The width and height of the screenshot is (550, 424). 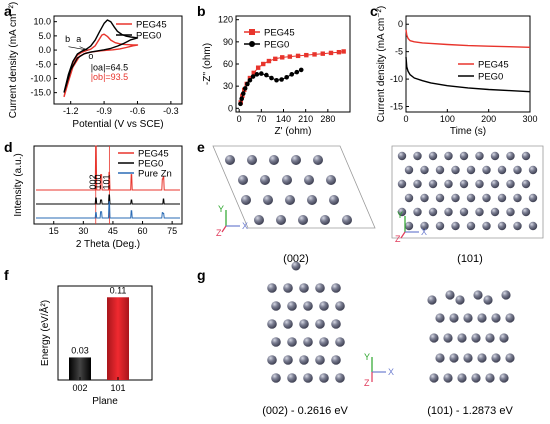 I want to click on legend-marker, so click(x=252, y=32).